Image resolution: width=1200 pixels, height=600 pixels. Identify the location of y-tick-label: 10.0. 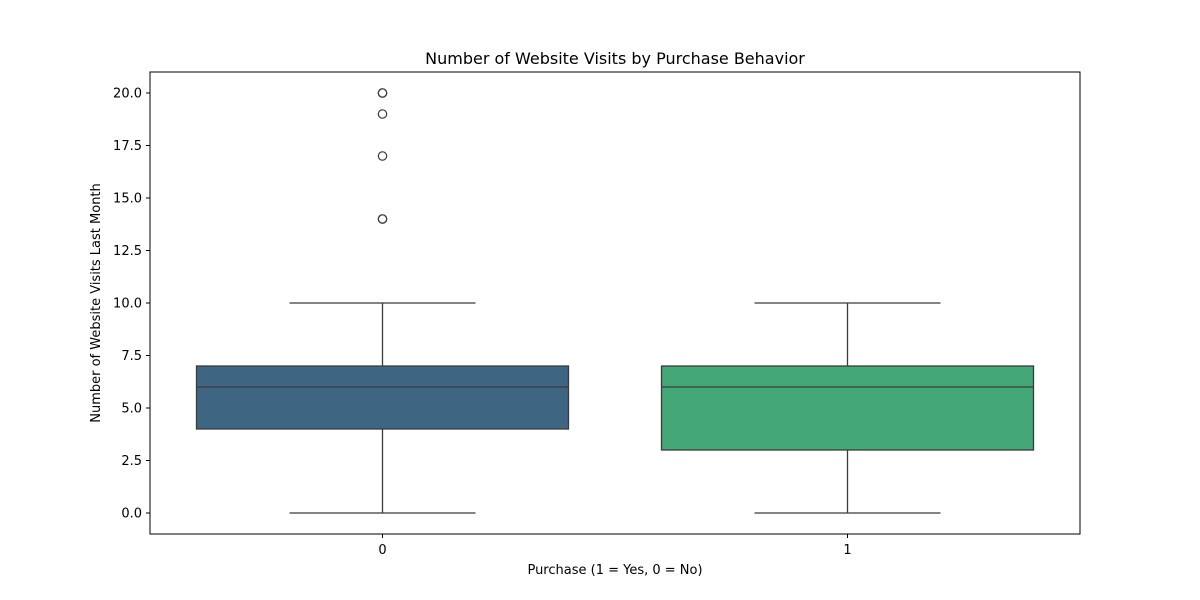
(127, 304).